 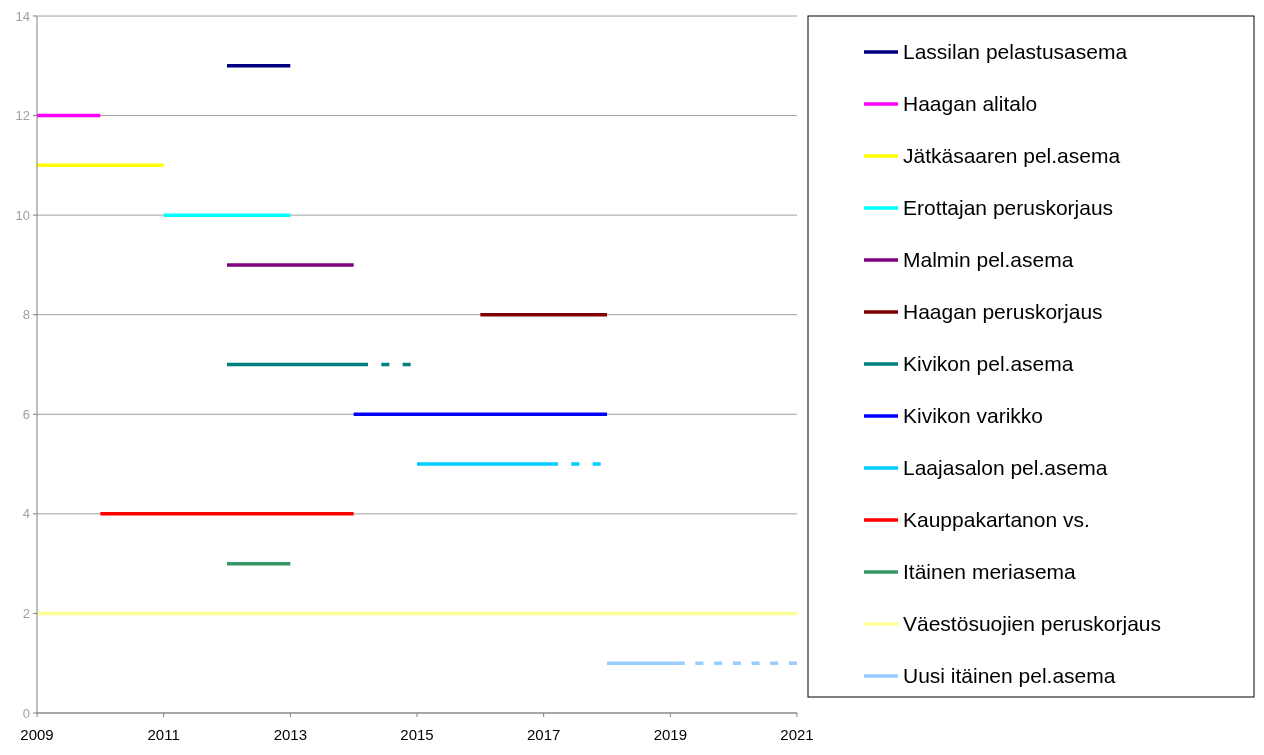 I want to click on legend-label: Väestösuojien peruskorjaus, so click(x=1032, y=624).